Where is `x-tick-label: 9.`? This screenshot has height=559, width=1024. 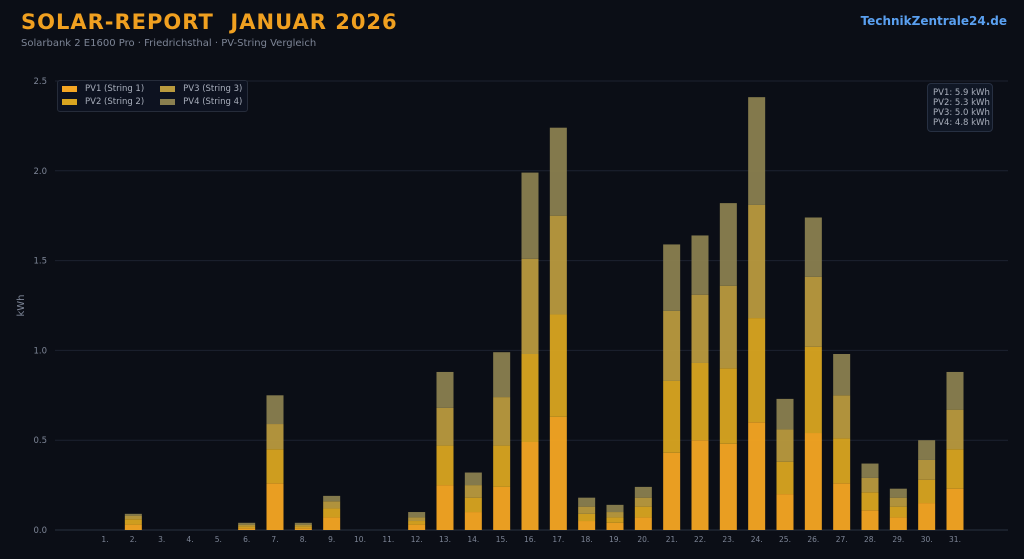
x-tick-label: 9. is located at coordinates (331, 539).